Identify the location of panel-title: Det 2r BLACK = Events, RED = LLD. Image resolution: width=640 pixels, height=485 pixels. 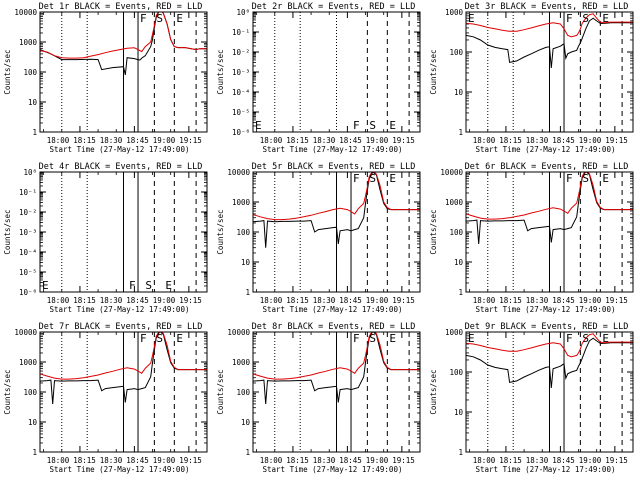
(334, 7).